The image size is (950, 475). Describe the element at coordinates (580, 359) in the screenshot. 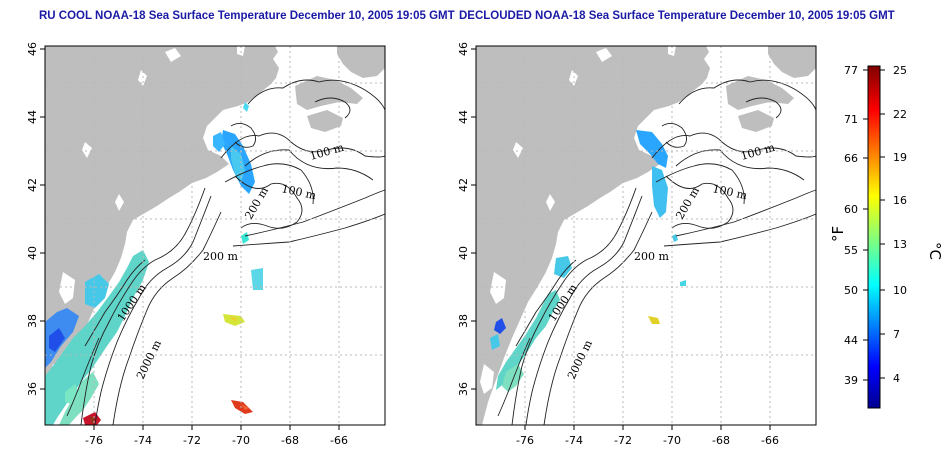

I see `panel-2-contour-label-2000: 2000 m` at that location.